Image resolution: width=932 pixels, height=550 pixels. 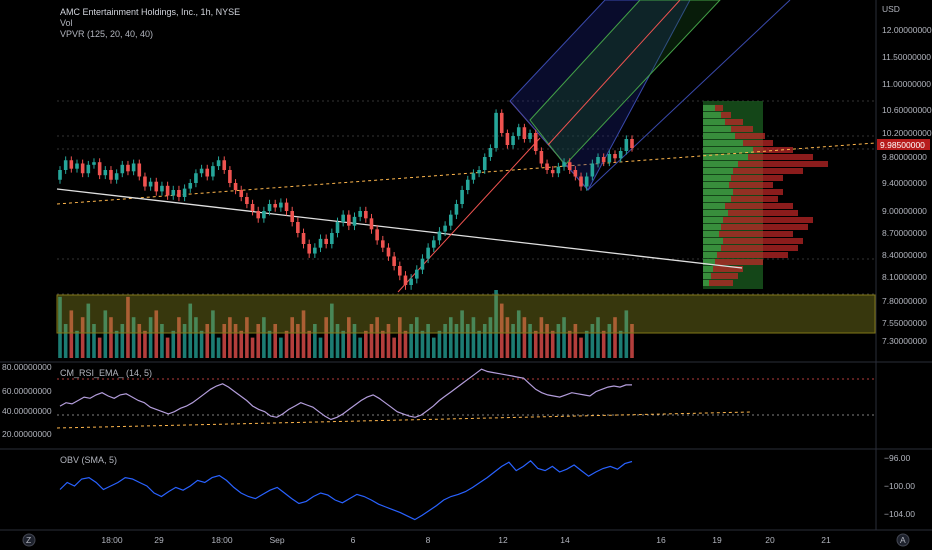 What do you see at coordinates (891, 9) in the screenshot?
I see `currency-label: USD` at bounding box center [891, 9].